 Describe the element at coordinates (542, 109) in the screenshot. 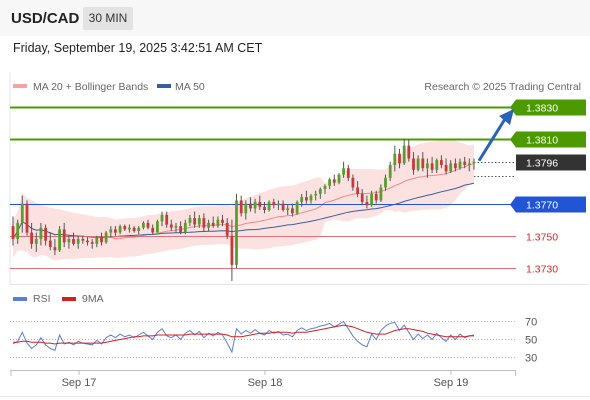

I see `level-1-3830-label: 1.3830` at that location.